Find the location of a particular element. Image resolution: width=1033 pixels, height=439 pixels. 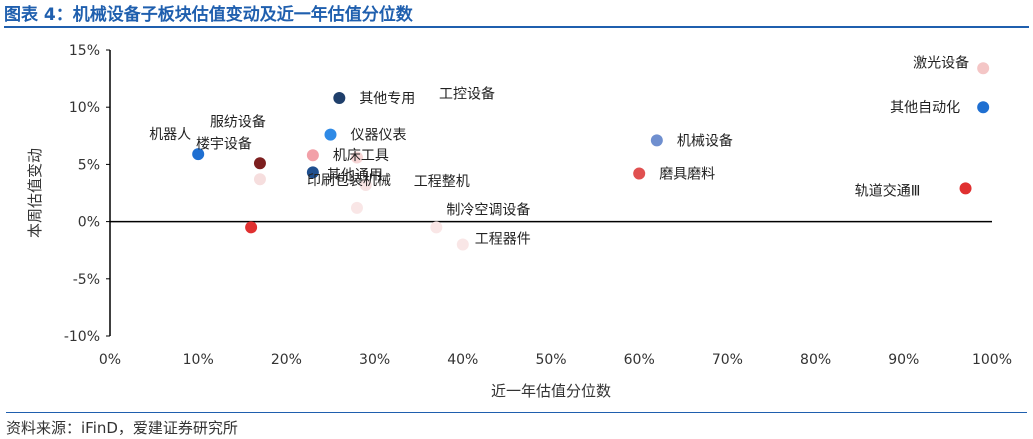

point-label: 工程器件 is located at coordinates (503, 239).